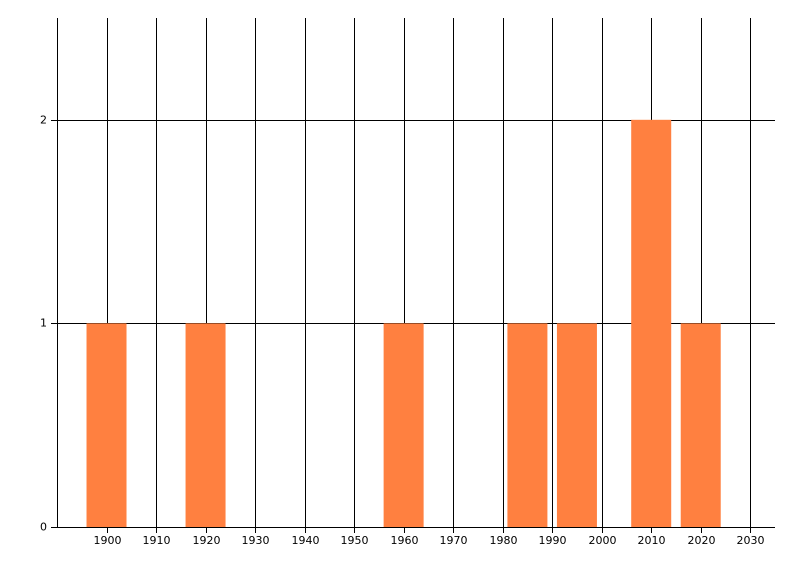 This screenshot has width=800, height=576. What do you see at coordinates (108, 540) in the screenshot?
I see `x-tick-label: 1900` at bounding box center [108, 540].